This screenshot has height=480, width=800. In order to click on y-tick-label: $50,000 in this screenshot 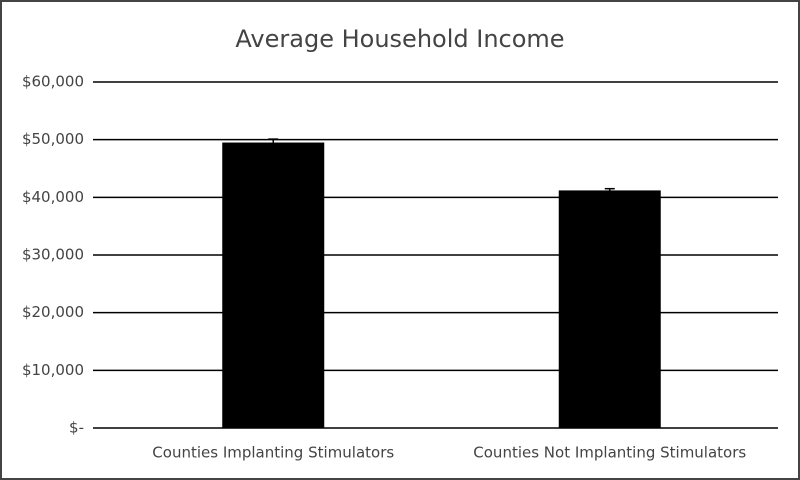, I will do `click(53, 139)`.